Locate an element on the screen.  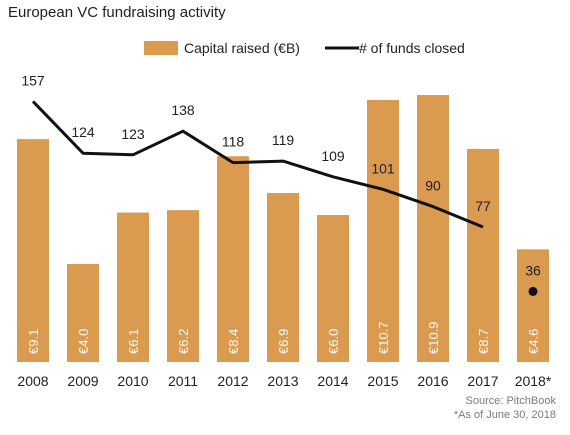
bar-2018* is located at coordinates (533, 305).